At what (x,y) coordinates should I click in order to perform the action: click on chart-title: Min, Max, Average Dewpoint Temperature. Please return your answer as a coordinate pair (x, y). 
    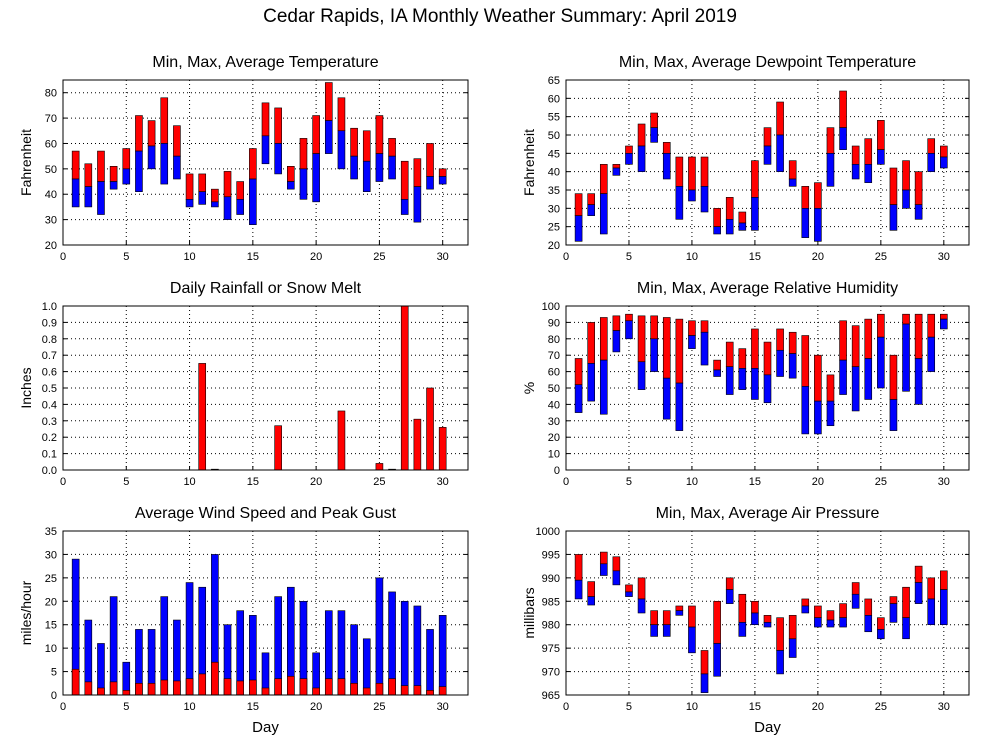
    Looking at the image, I should click on (767, 62).